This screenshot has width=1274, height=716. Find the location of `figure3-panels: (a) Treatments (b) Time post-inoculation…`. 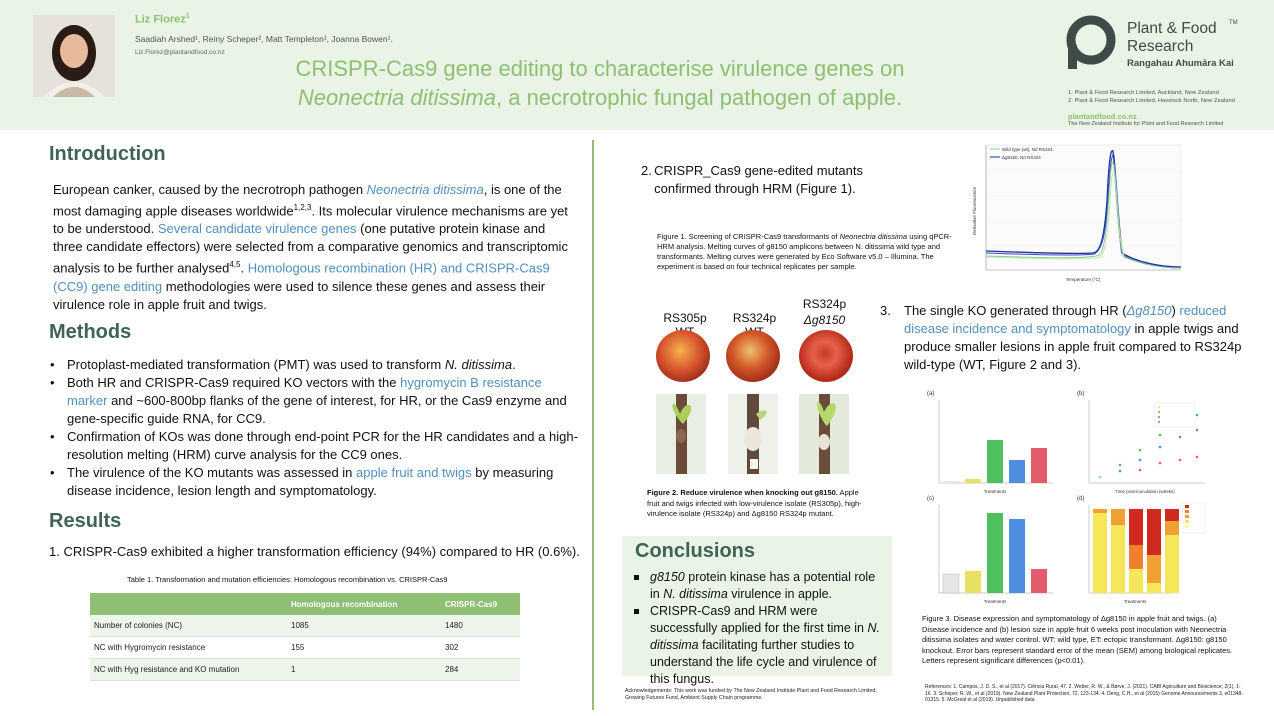

figure3-panels: (a) Treatments (b) Time post-inoculation… is located at coordinates (1066, 497).